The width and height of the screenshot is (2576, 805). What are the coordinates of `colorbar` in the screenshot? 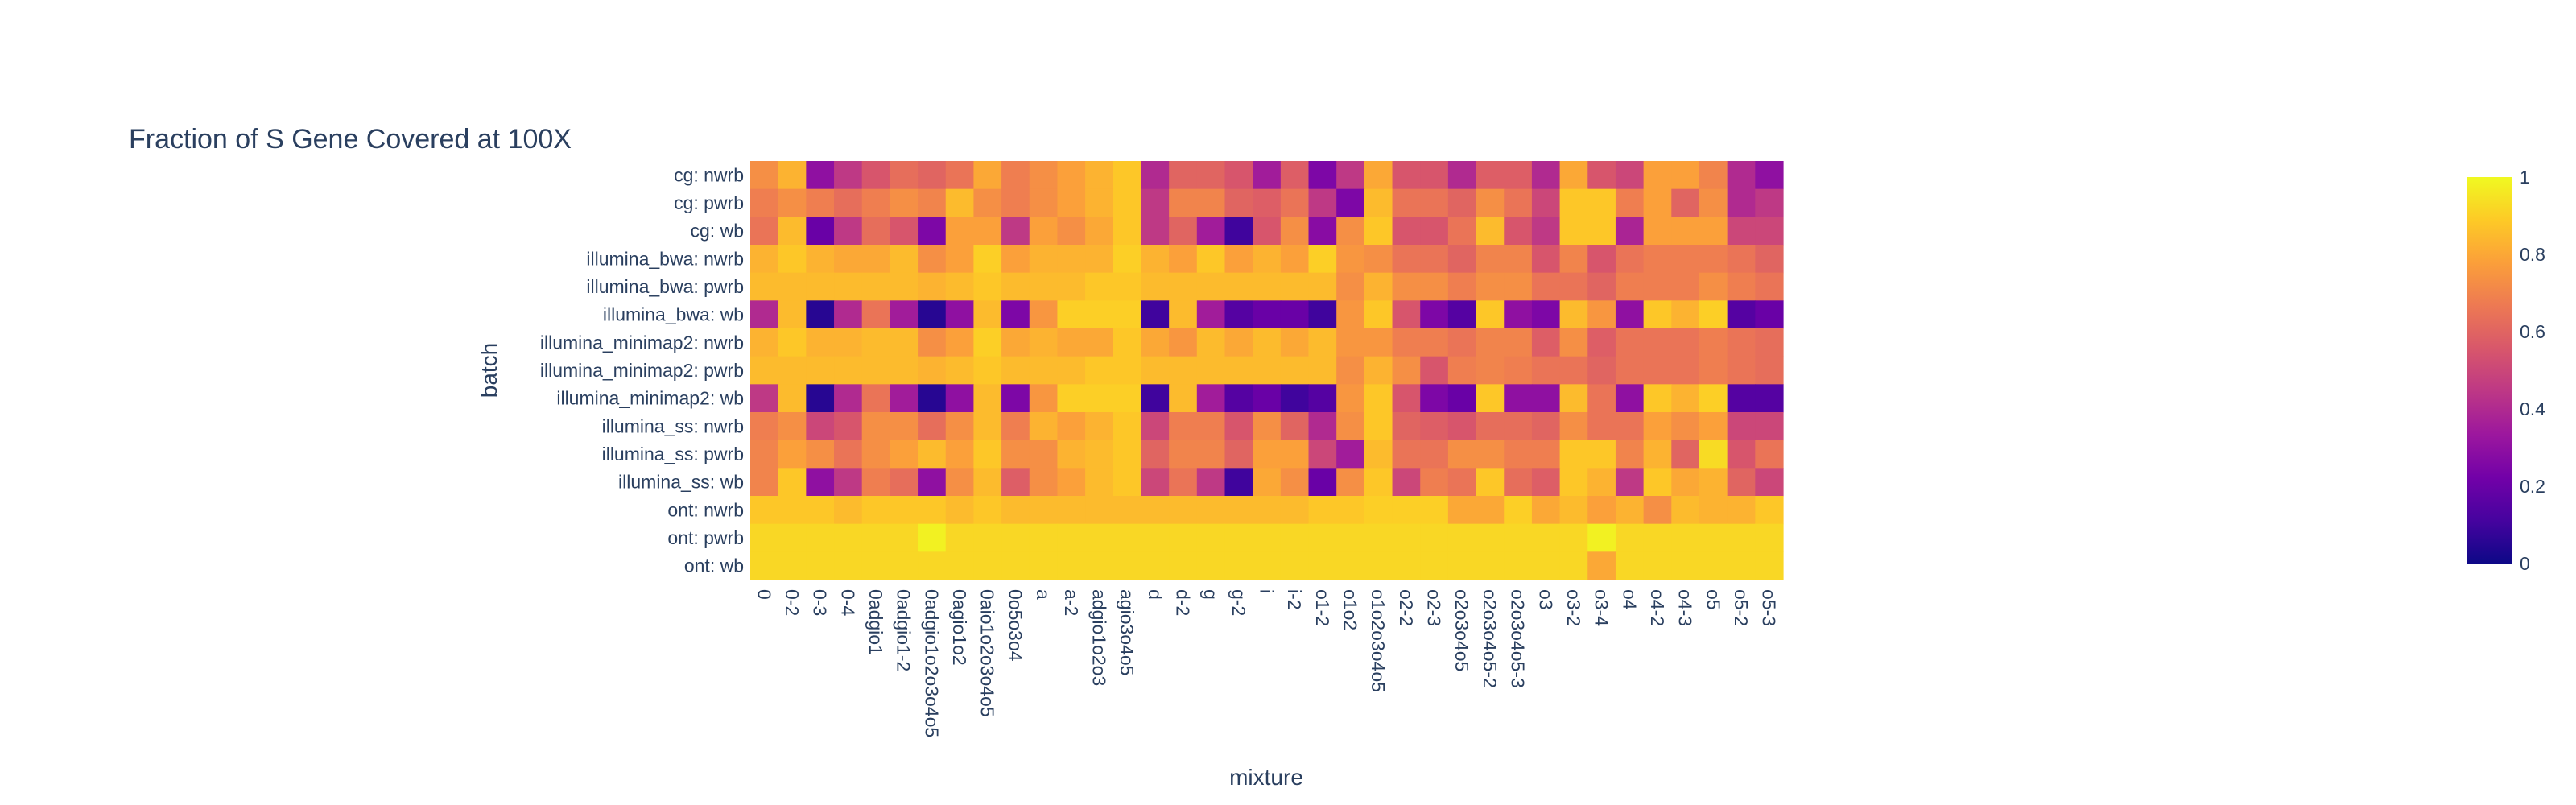 It's located at (2489, 370).